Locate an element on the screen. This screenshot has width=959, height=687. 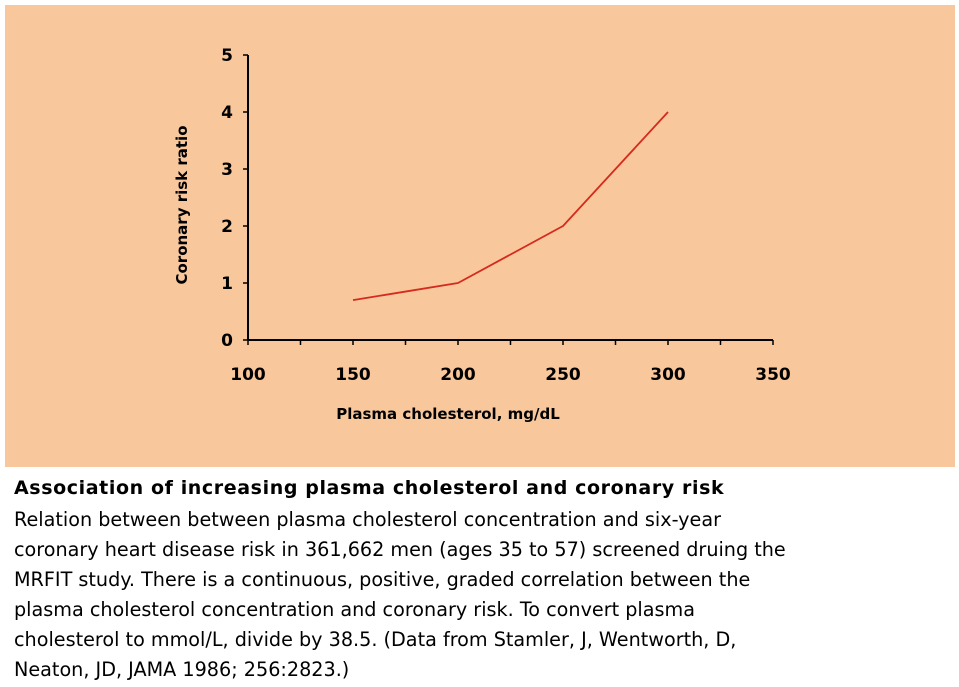
y-tick-label: 2 is located at coordinates (227, 227).